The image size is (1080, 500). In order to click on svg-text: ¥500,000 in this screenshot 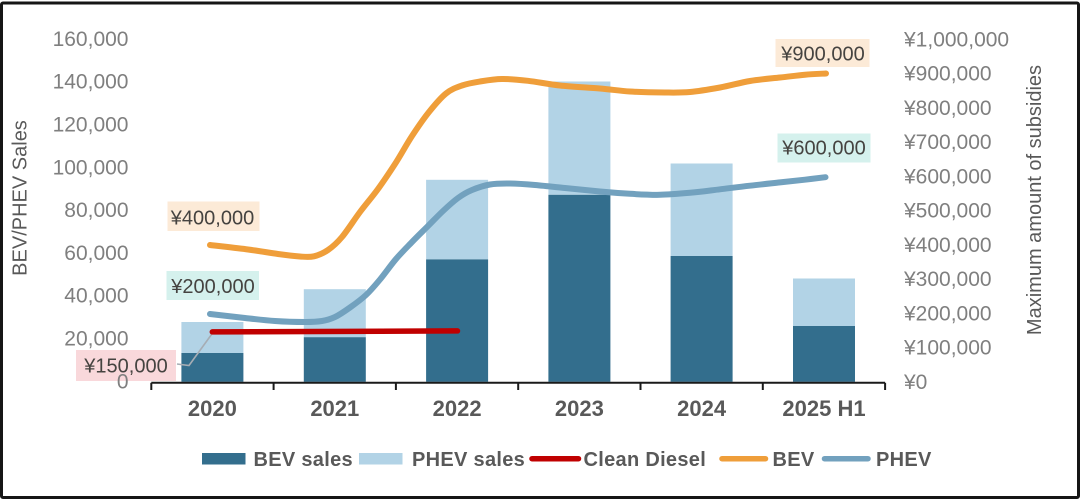, I will do `click(947, 211)`.